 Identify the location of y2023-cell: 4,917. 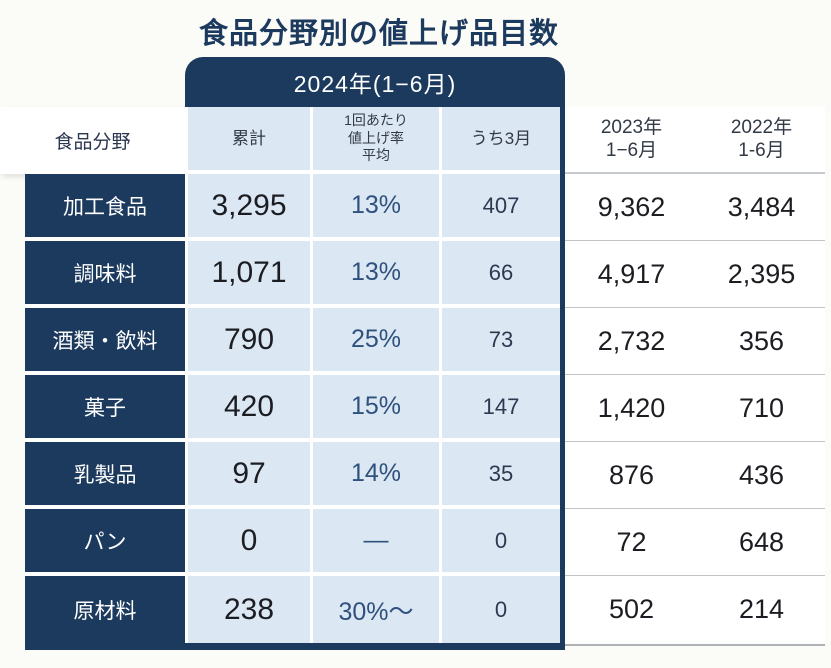
(631, 274).